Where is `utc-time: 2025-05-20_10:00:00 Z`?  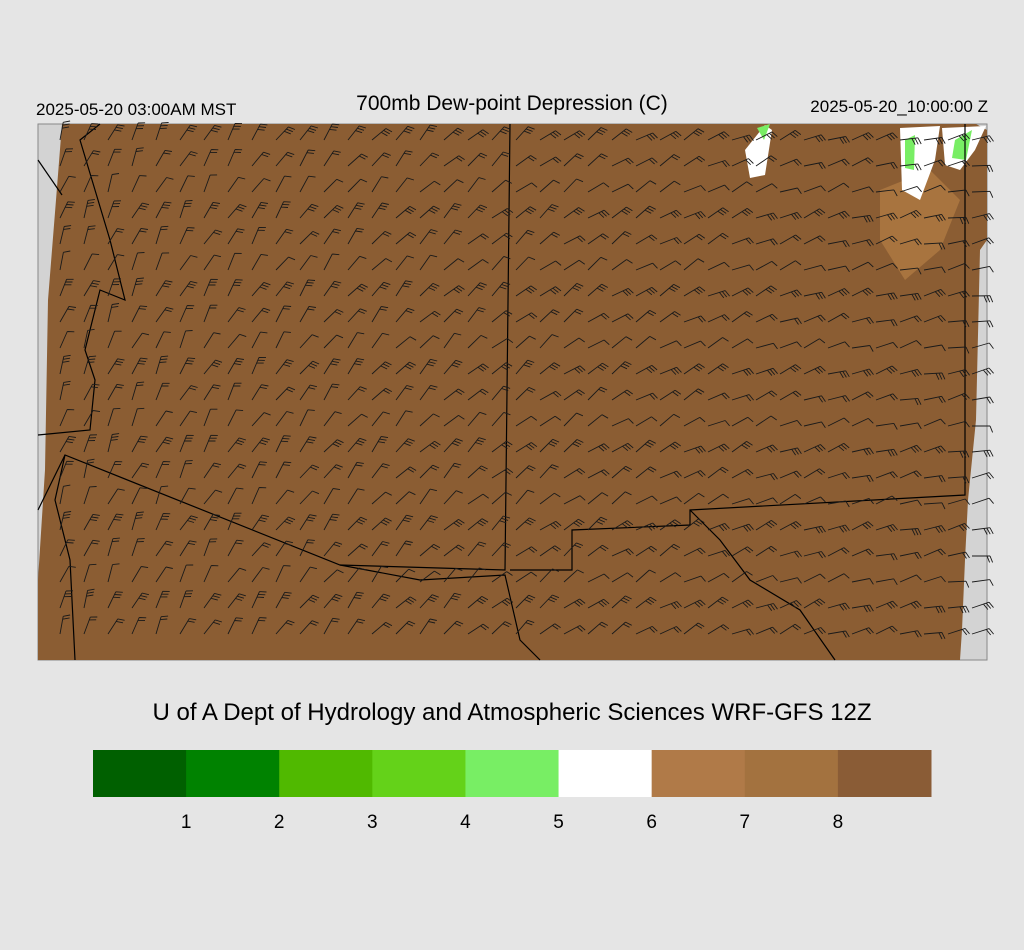
utc-time: 2025-05-20_10:00:00 Z is located at coordinates (899, 106).